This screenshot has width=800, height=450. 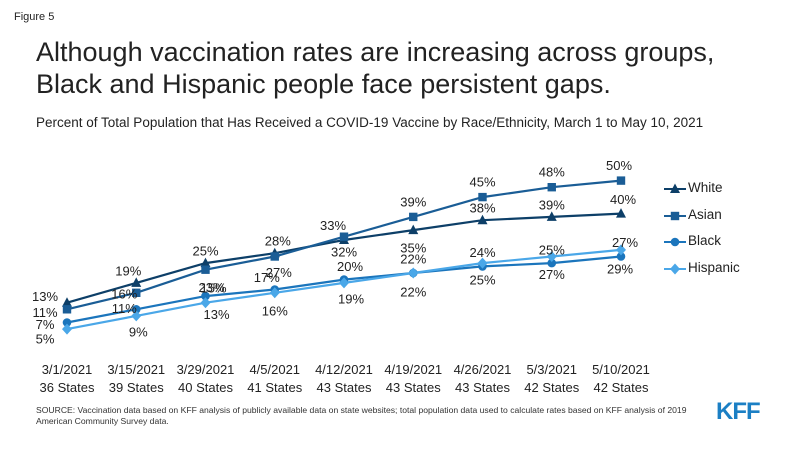 What do you see at coordinates (705, 240) in the screenshot?
I see `legend-label: Black` at bounding box center [705, 240].